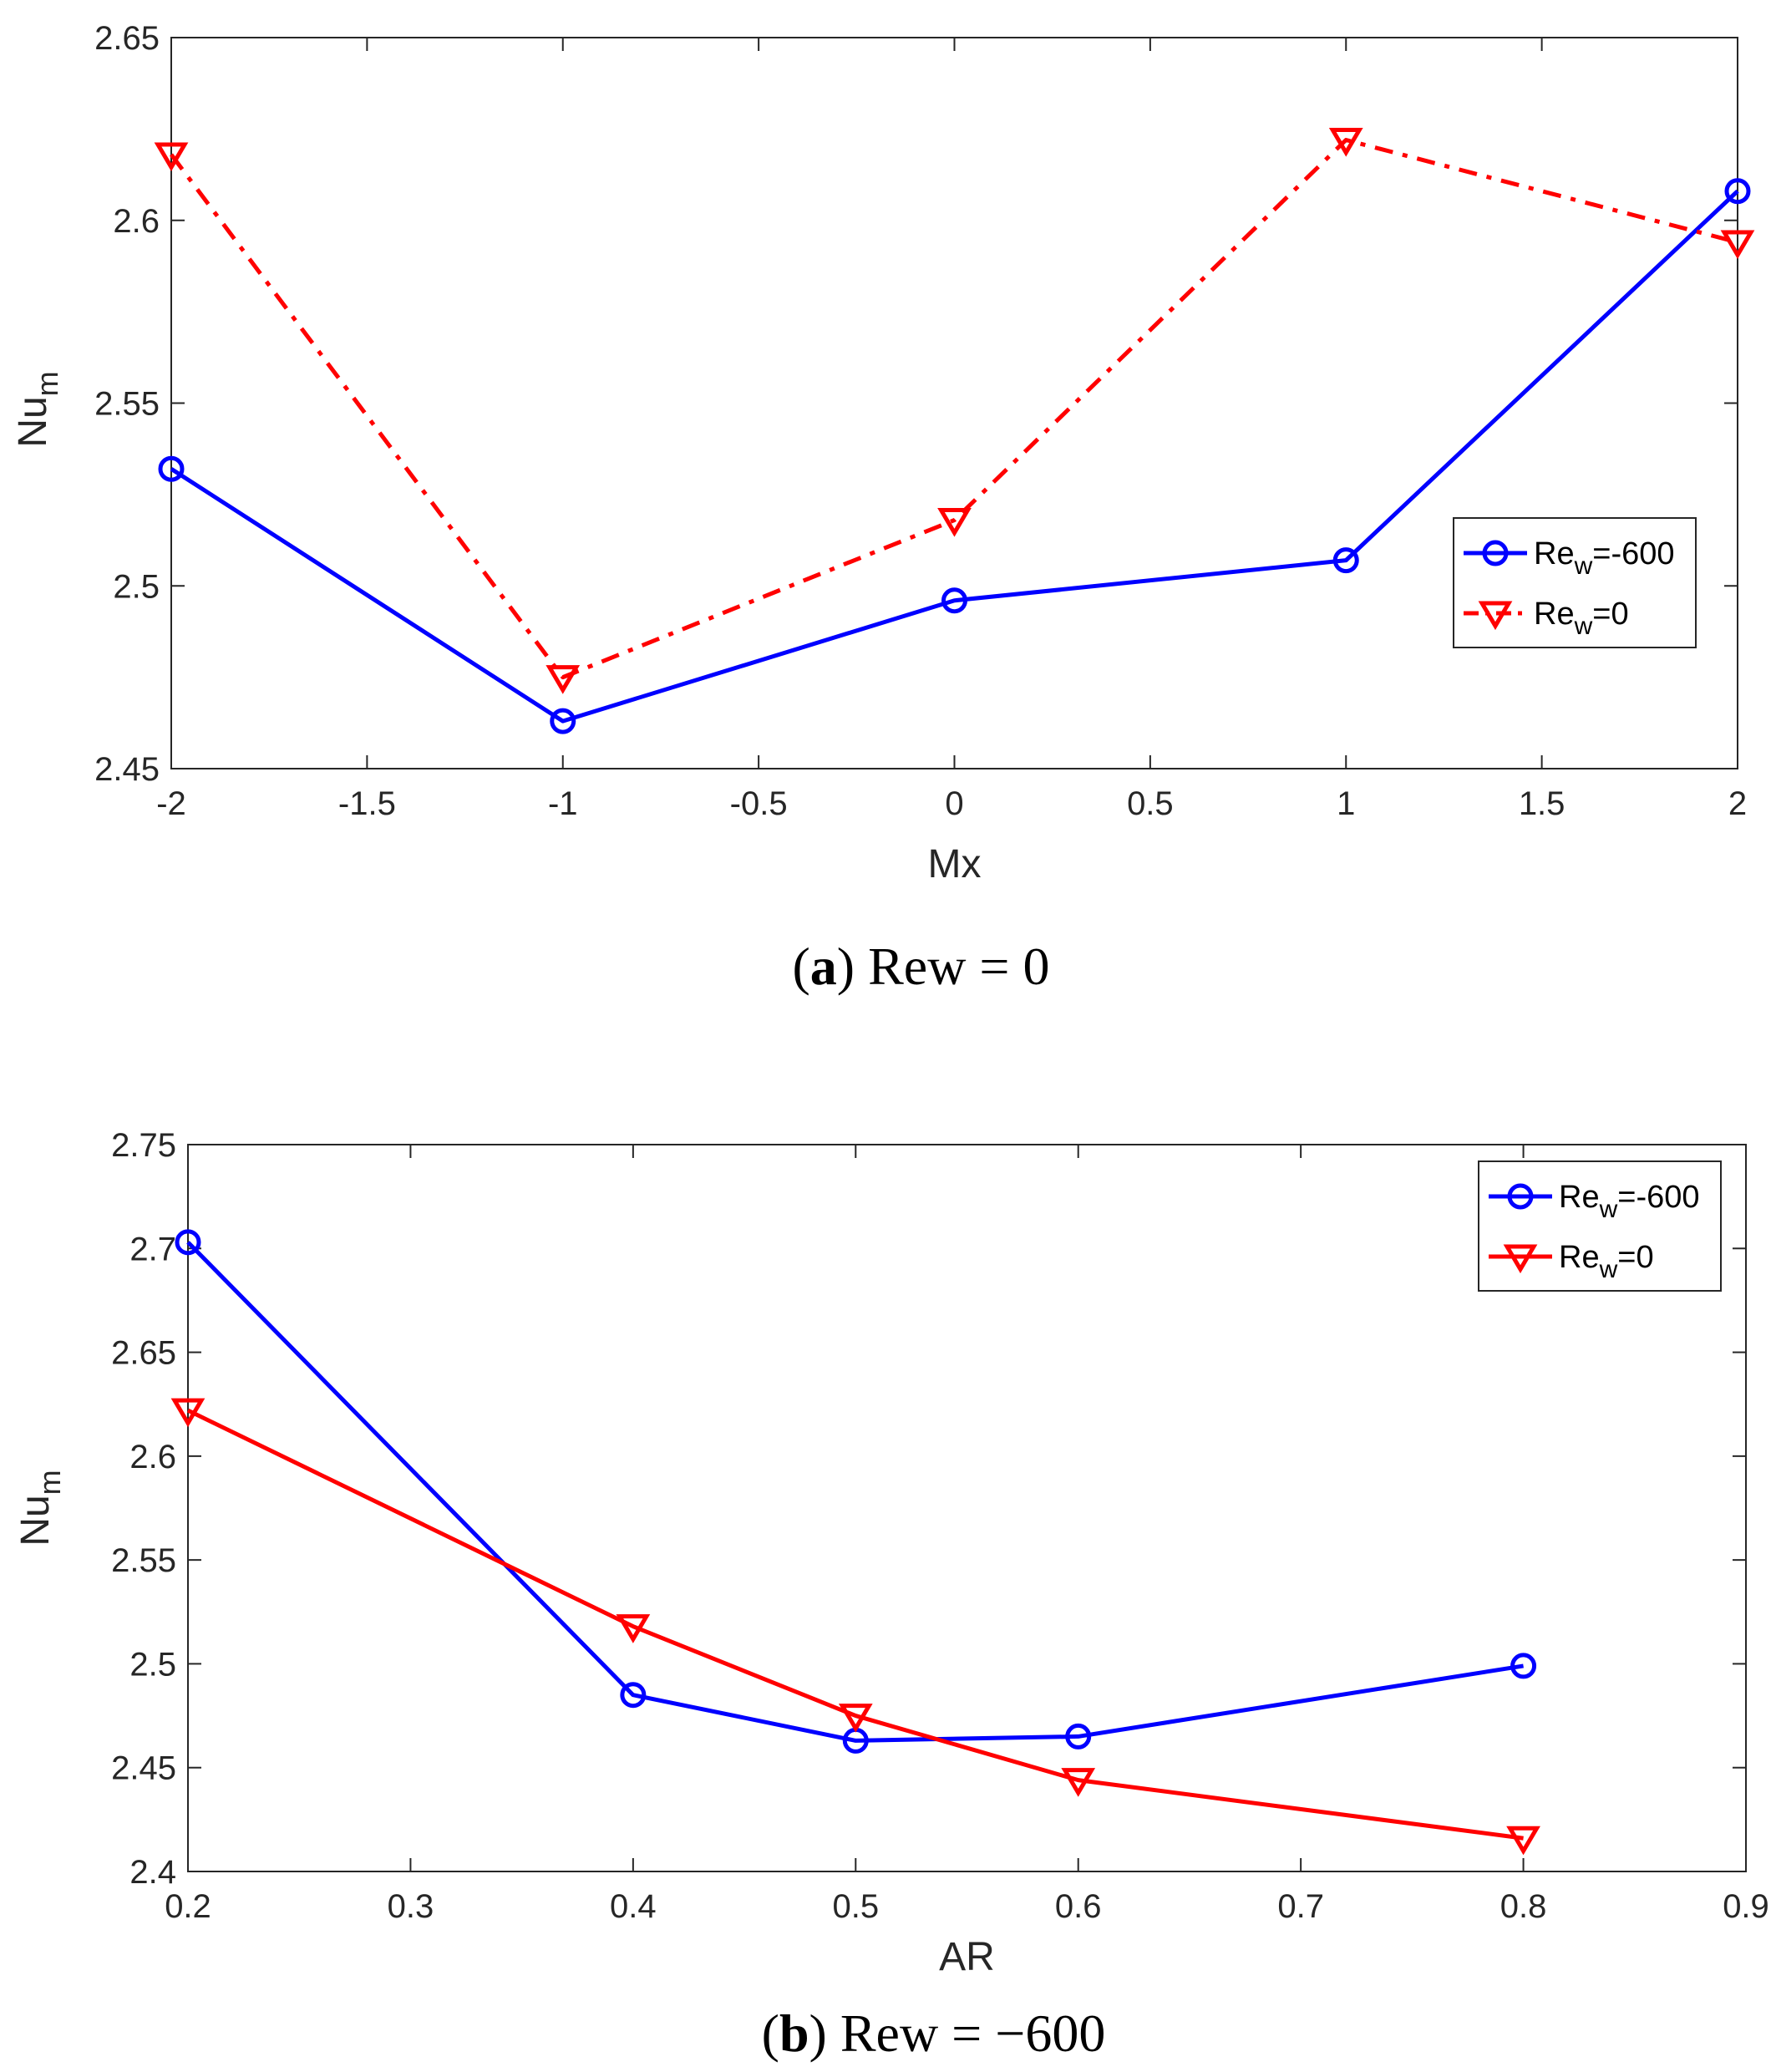  I want to click on x-tick-label: 0, so click(954, 803).